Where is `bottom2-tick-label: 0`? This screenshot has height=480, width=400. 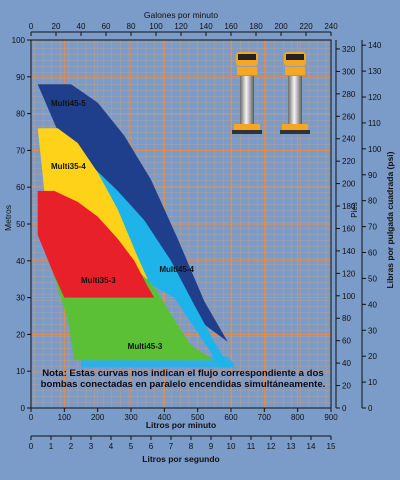
bottom2-tick-label: 0 is located at coordinates (31, 446).